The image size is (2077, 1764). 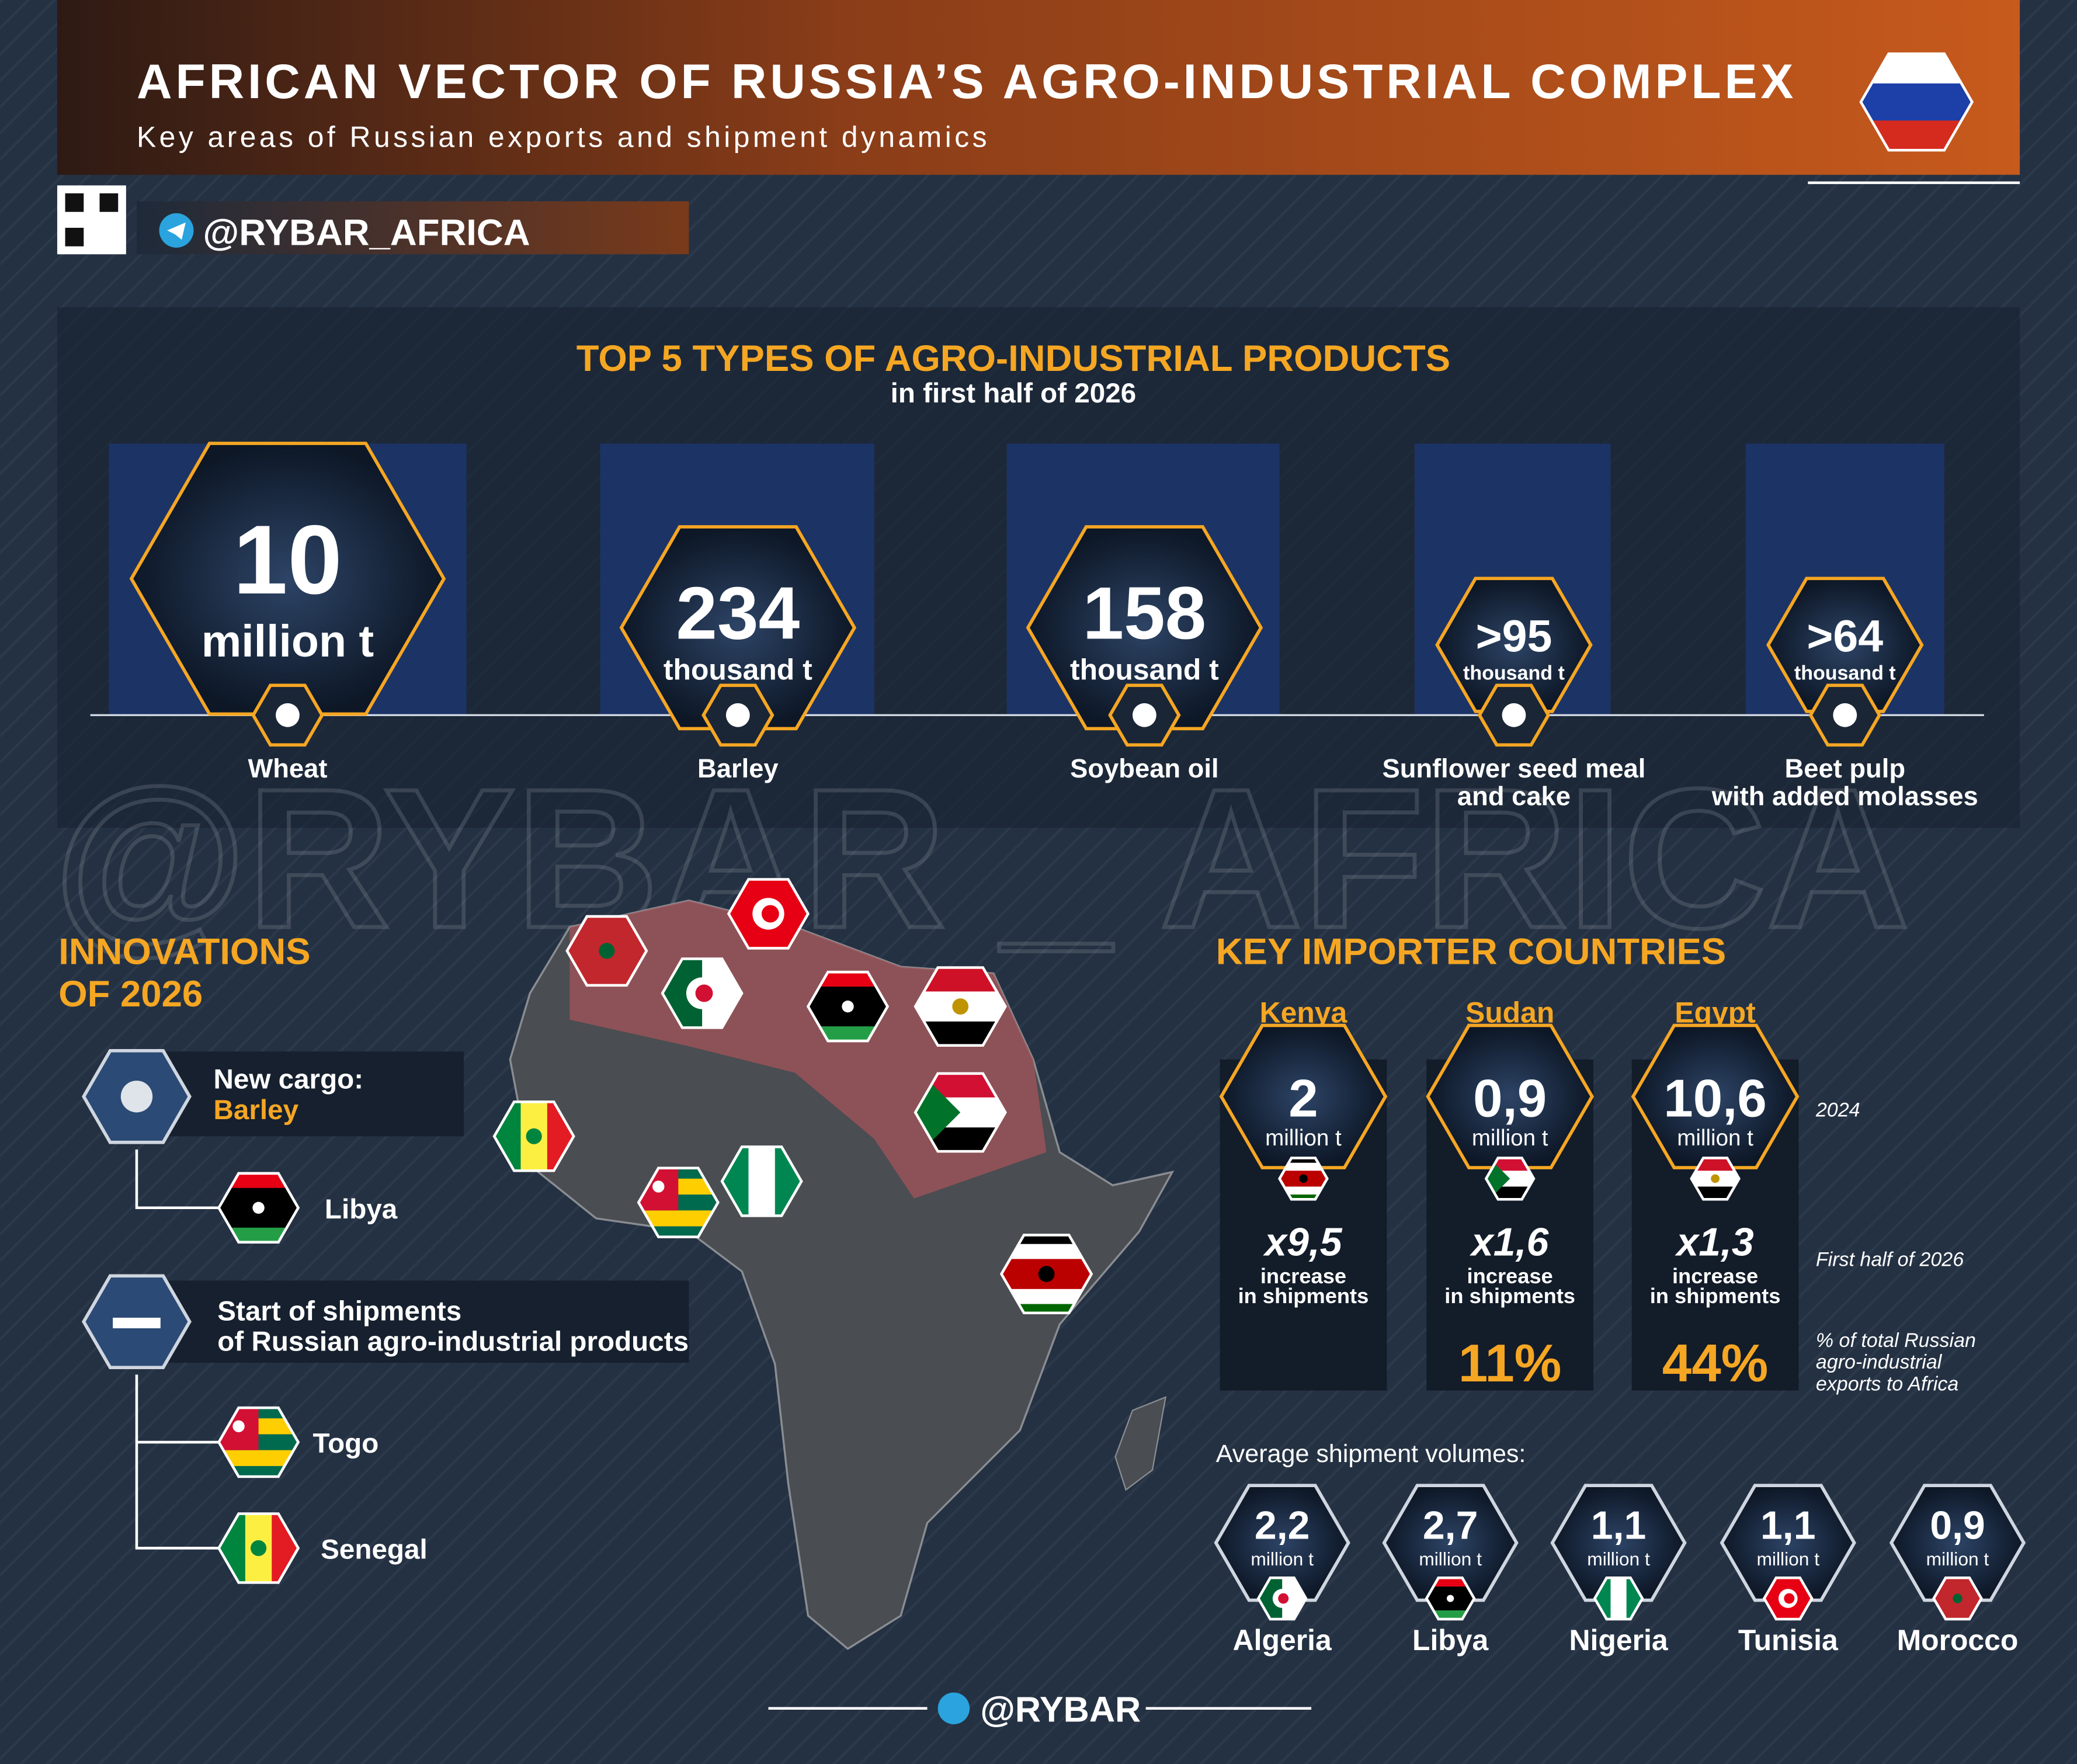 I want to click on average-country: Morocco, so click(x=1958, y=1640).